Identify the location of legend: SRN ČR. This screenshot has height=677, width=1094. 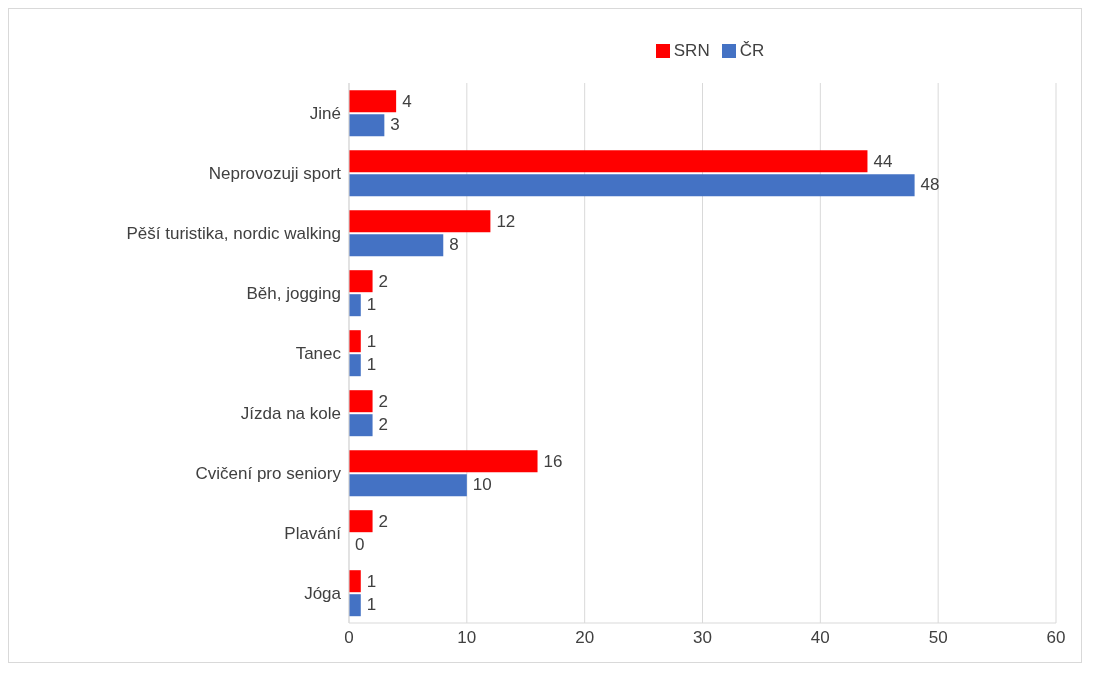
(545, 51).